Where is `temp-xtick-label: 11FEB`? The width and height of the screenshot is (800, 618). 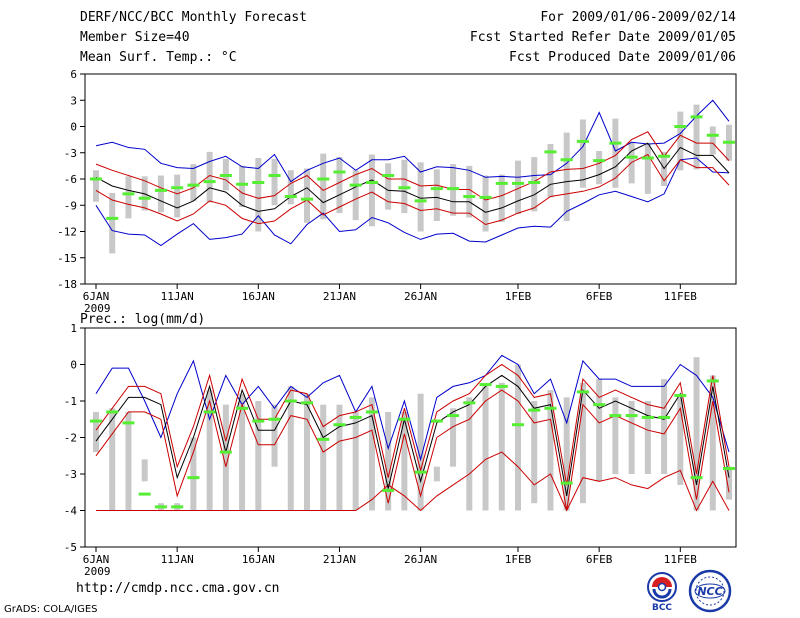
temp-xtick-label: 11FEB is located at coordinates (680, 296).